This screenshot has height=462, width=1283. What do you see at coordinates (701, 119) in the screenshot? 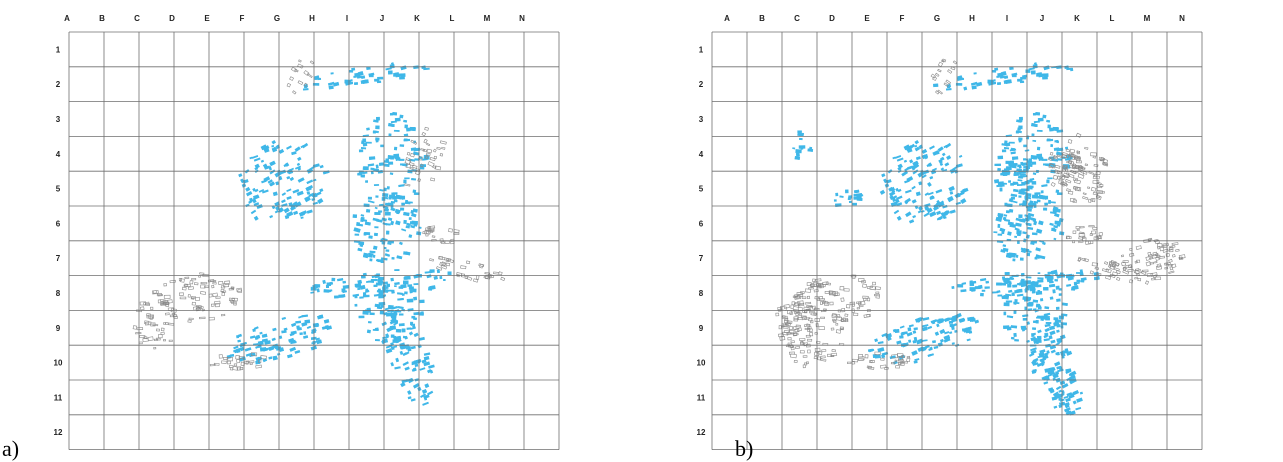
I see `row-label: 3` at bounding box center [701, 119].